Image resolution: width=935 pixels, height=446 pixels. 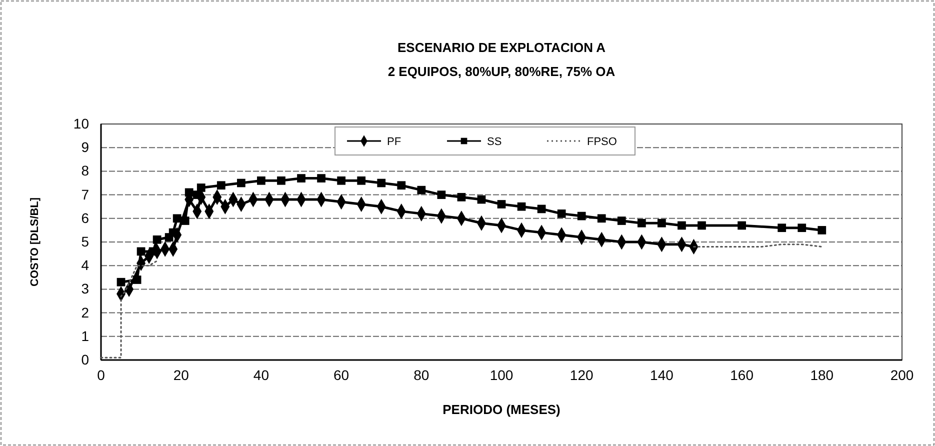 What do you see at coordinates (494, 142) in the screenshot?
I see `legend-label: SS` at bounding box center [494, 142].